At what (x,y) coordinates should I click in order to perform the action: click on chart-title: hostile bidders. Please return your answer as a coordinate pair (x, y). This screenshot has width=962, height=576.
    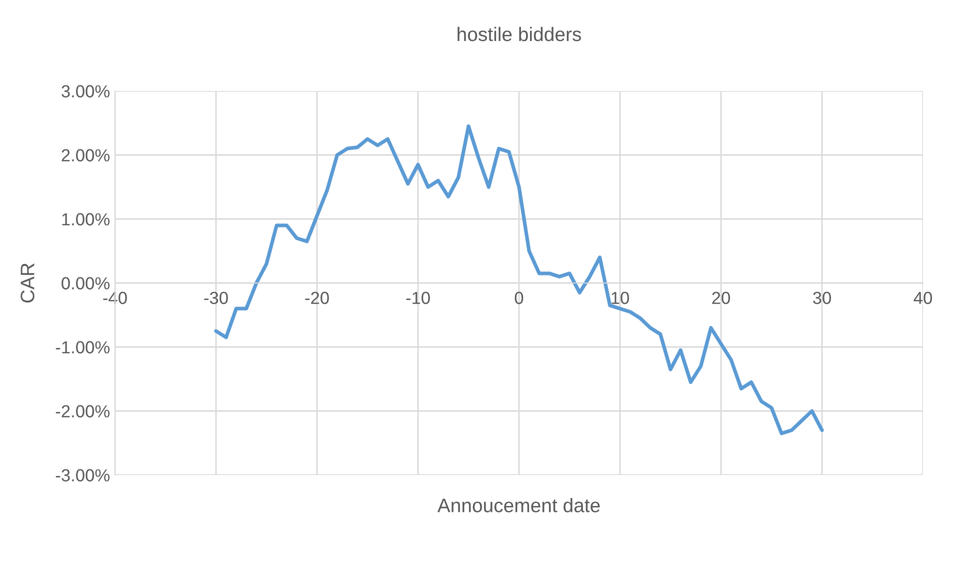
    Looking at the image, I should click on (519, 34).